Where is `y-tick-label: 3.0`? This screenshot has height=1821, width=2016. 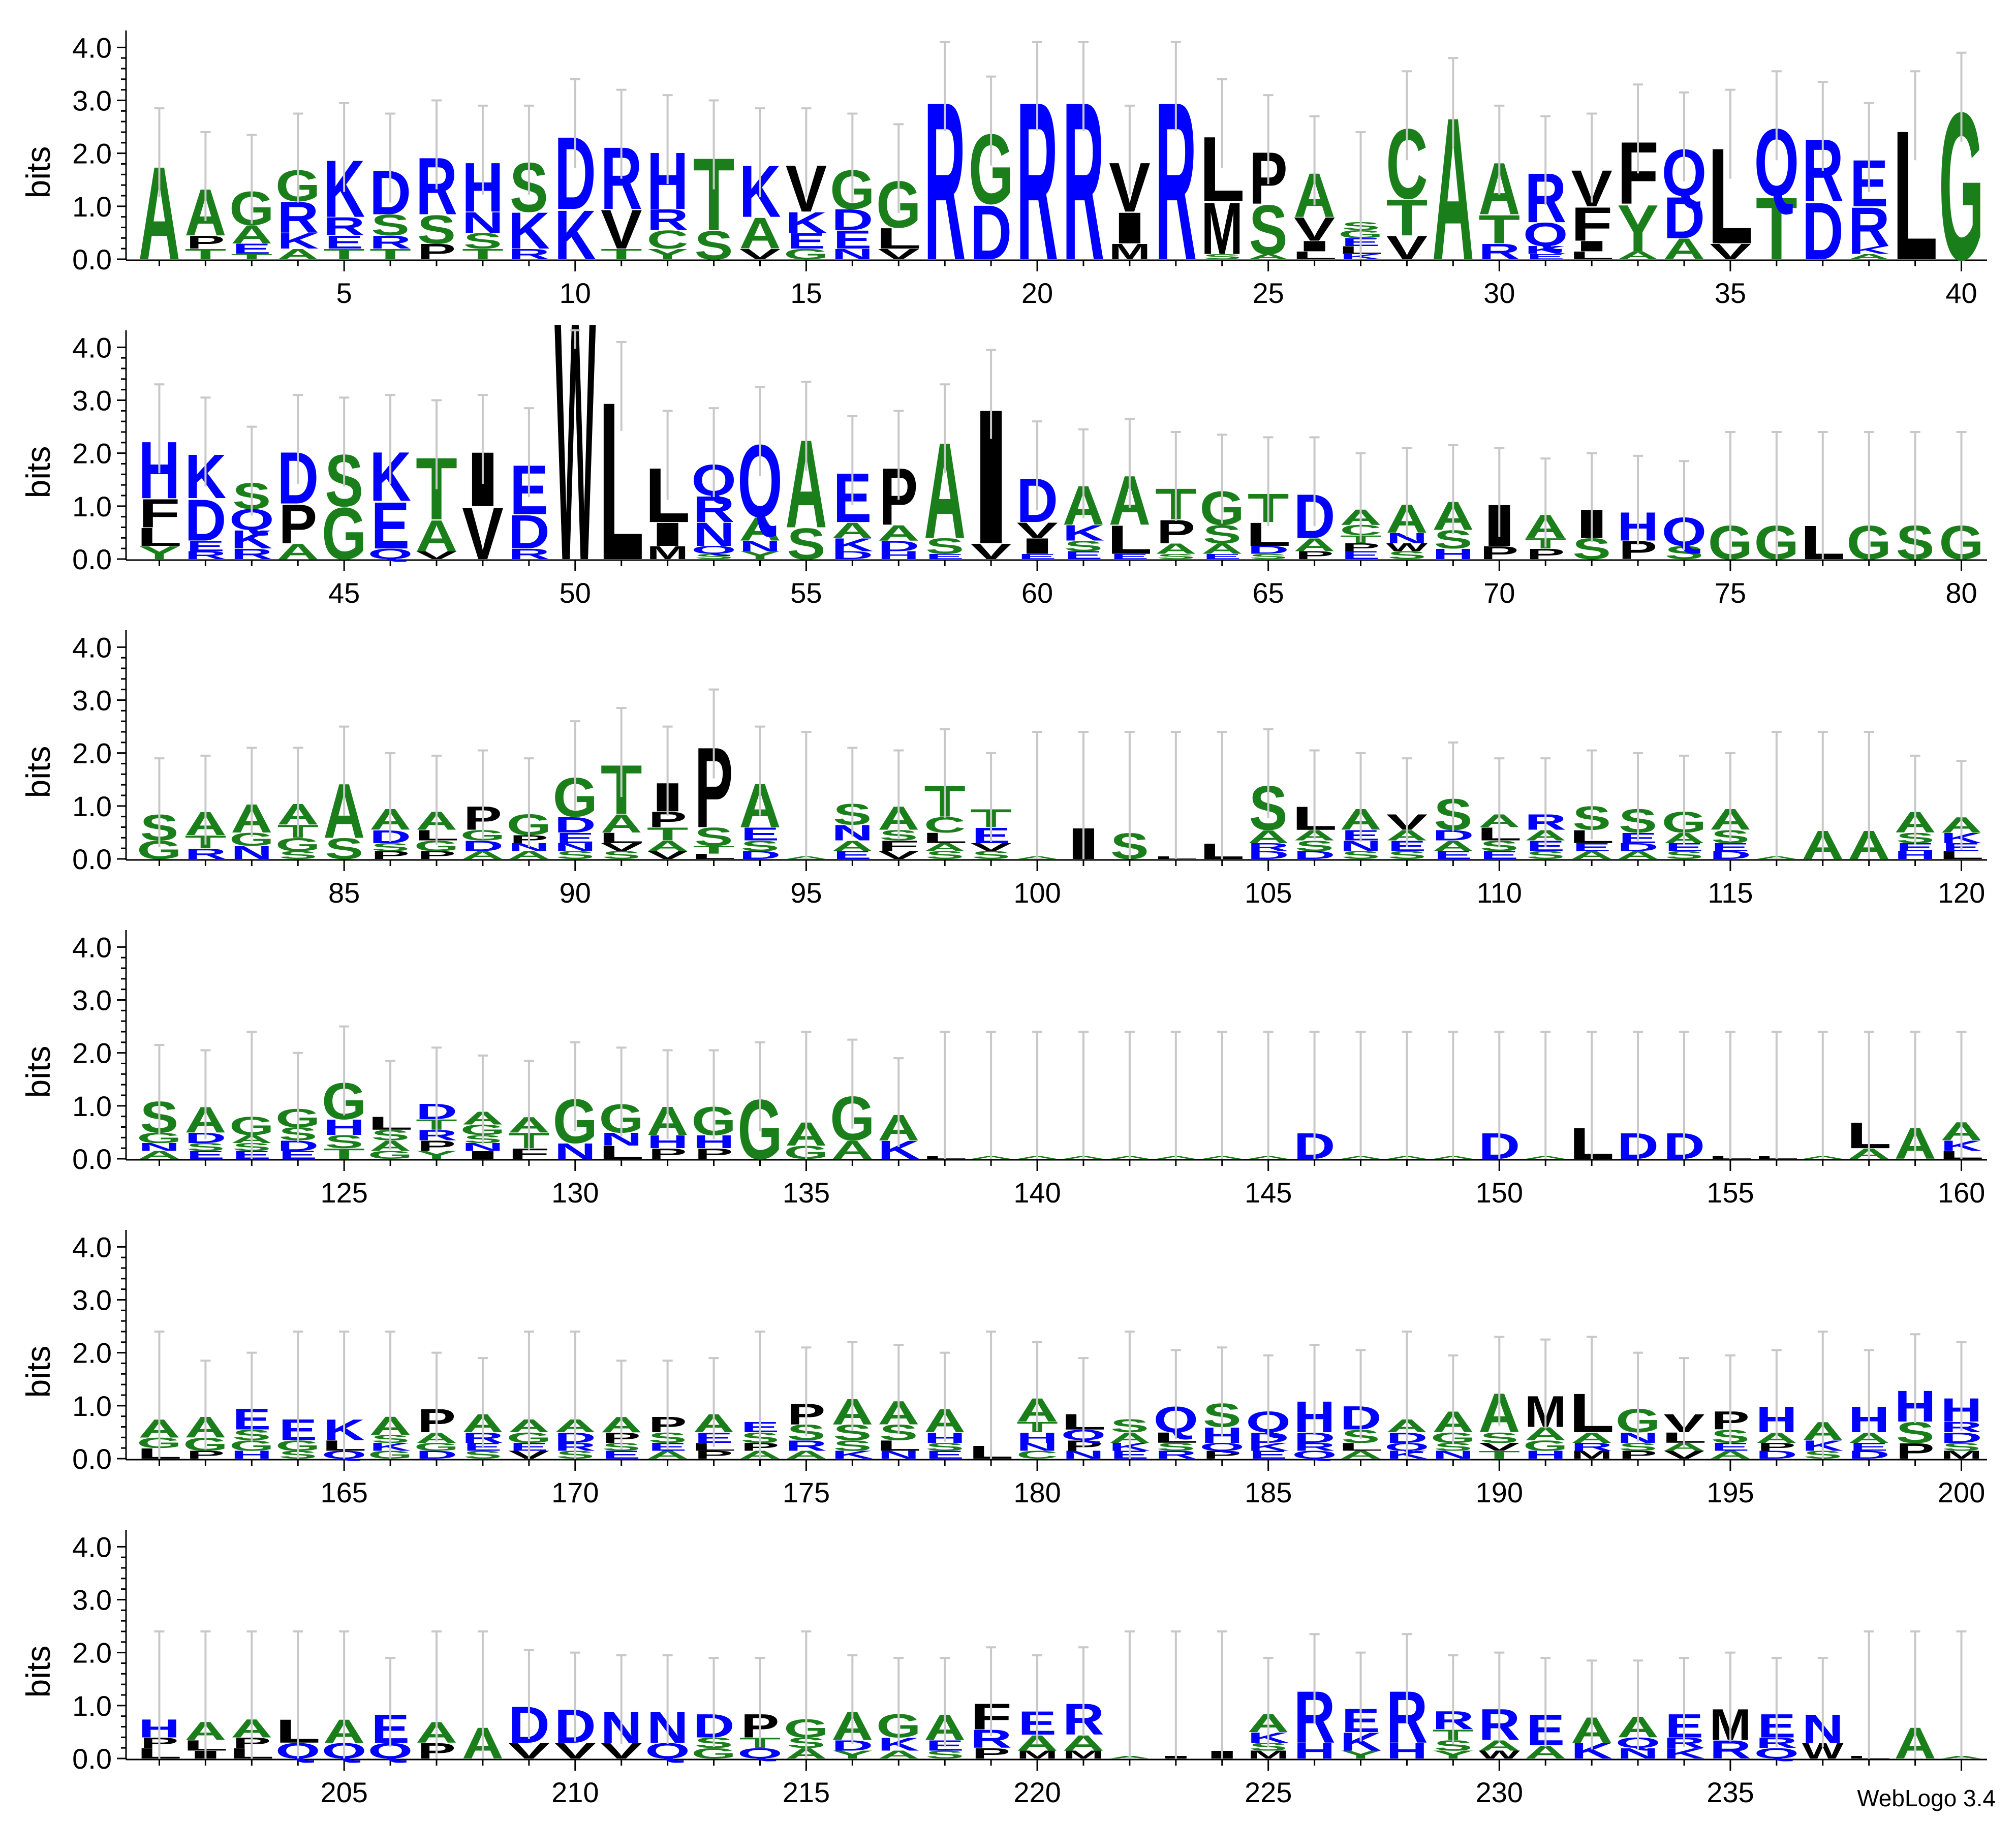
y-tick-label: 3.0 is located at coordinates (92, 1300).